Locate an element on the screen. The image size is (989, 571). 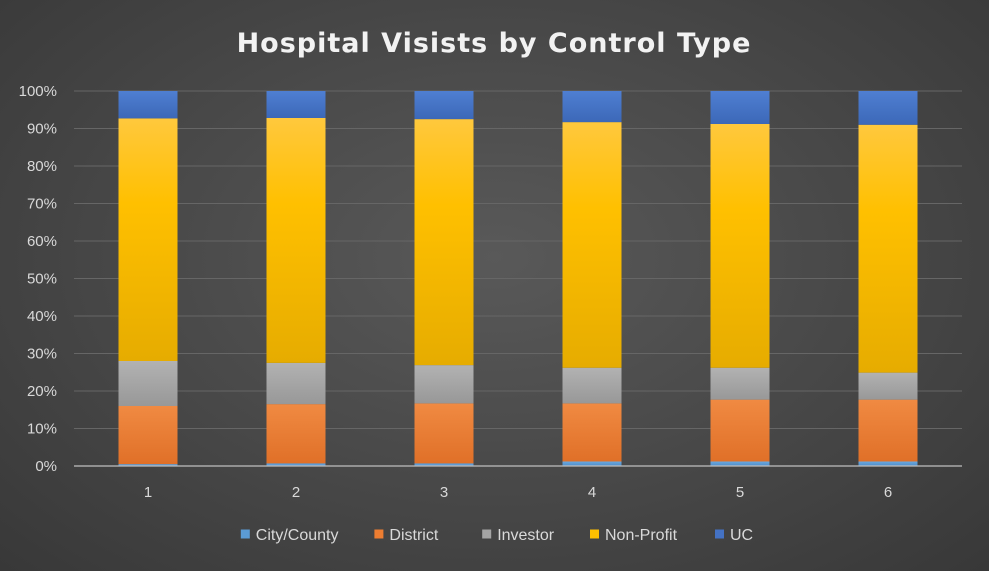
y-axis-tick-labels: 0% 10% 20% 30% 40% 50% 60% 70% 80% 90% 100% is located at coordinates (38, 279).